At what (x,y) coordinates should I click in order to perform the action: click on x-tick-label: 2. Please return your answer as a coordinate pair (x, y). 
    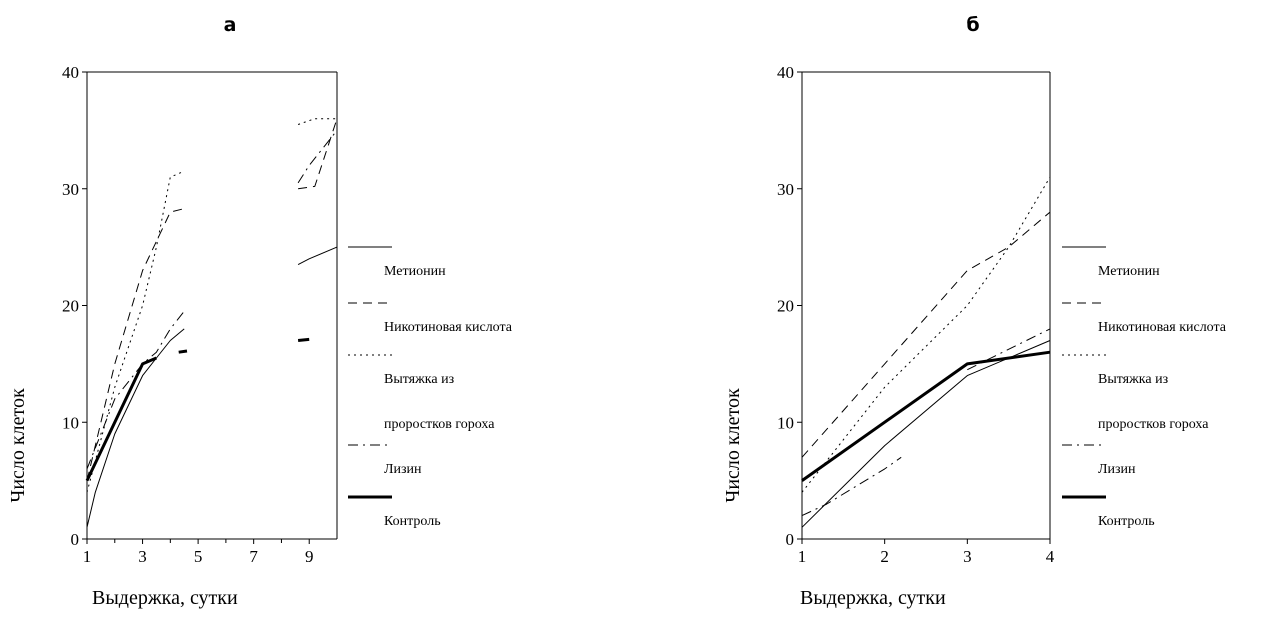
    Looking at the image, I should click on (884, 556).